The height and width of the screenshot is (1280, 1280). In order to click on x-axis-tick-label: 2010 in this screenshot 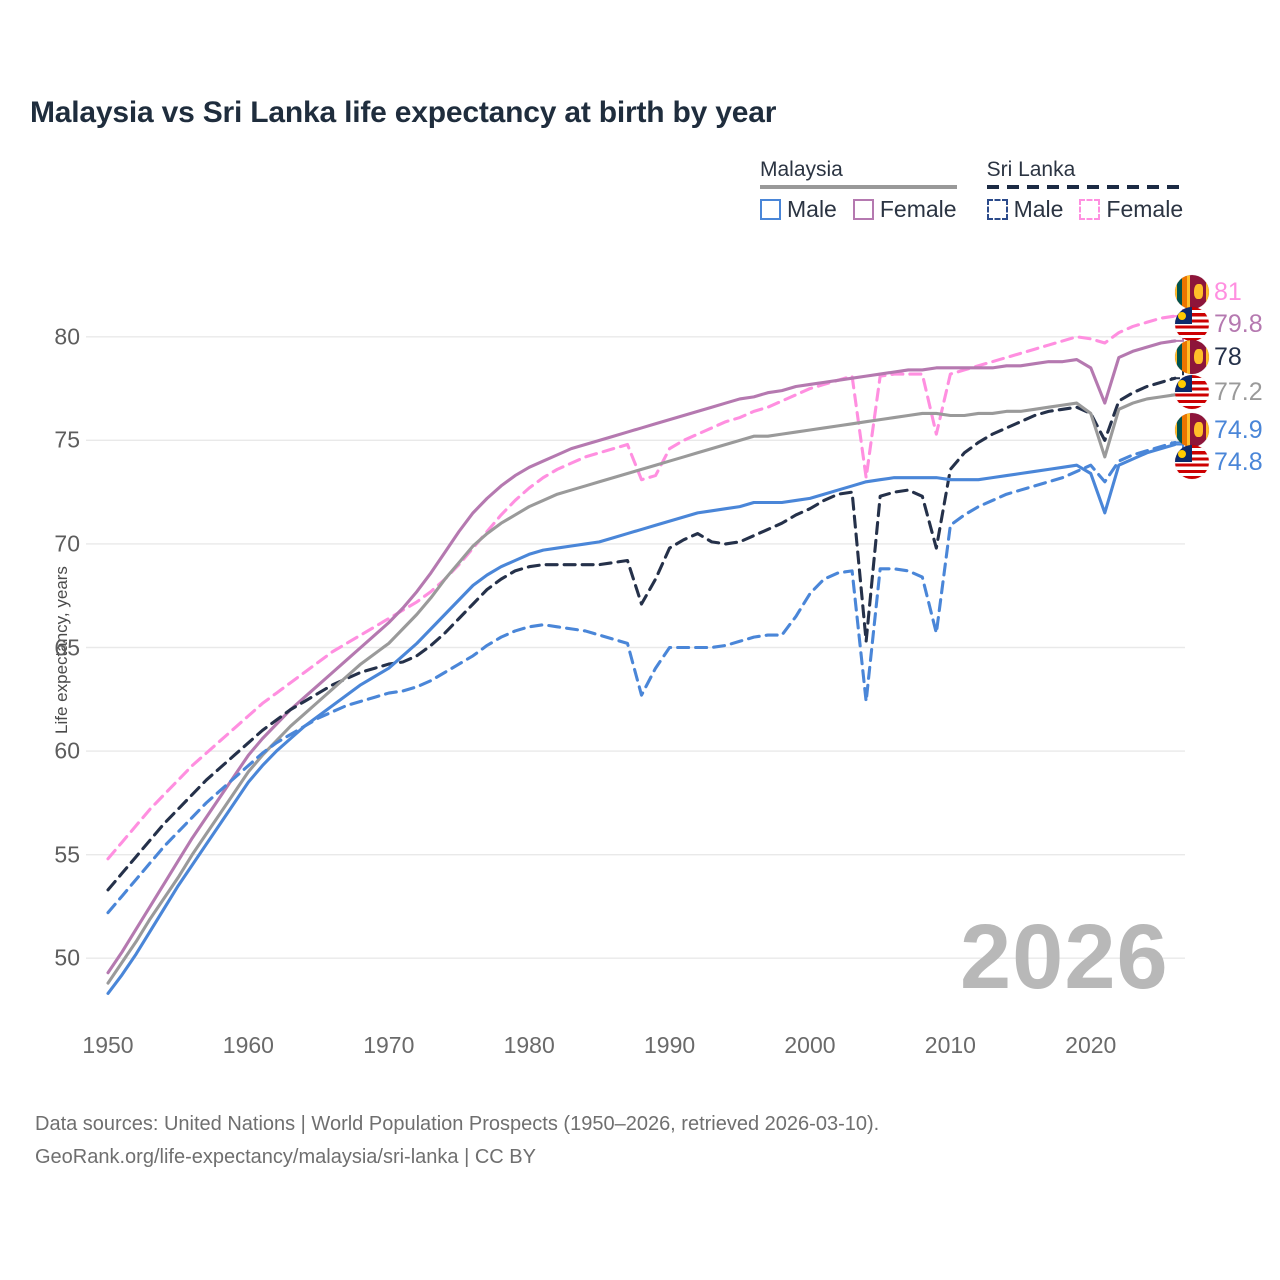, I will do `click(950, 1045)`.